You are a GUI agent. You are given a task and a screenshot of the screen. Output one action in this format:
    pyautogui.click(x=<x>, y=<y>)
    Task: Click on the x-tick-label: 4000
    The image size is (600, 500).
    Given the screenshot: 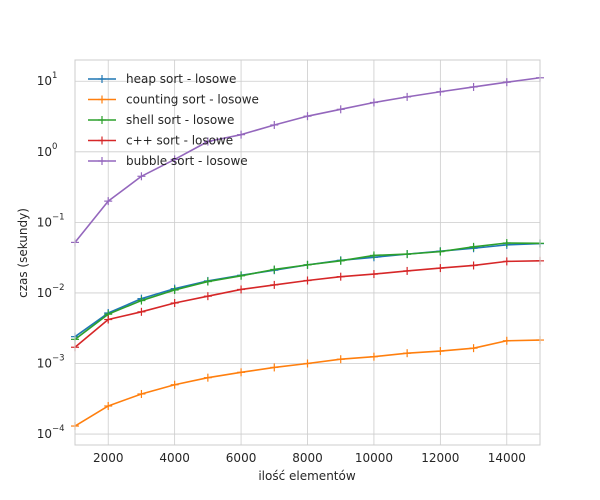 What is the action you would take?
    pyautogui.click(x=174, y=458)
    